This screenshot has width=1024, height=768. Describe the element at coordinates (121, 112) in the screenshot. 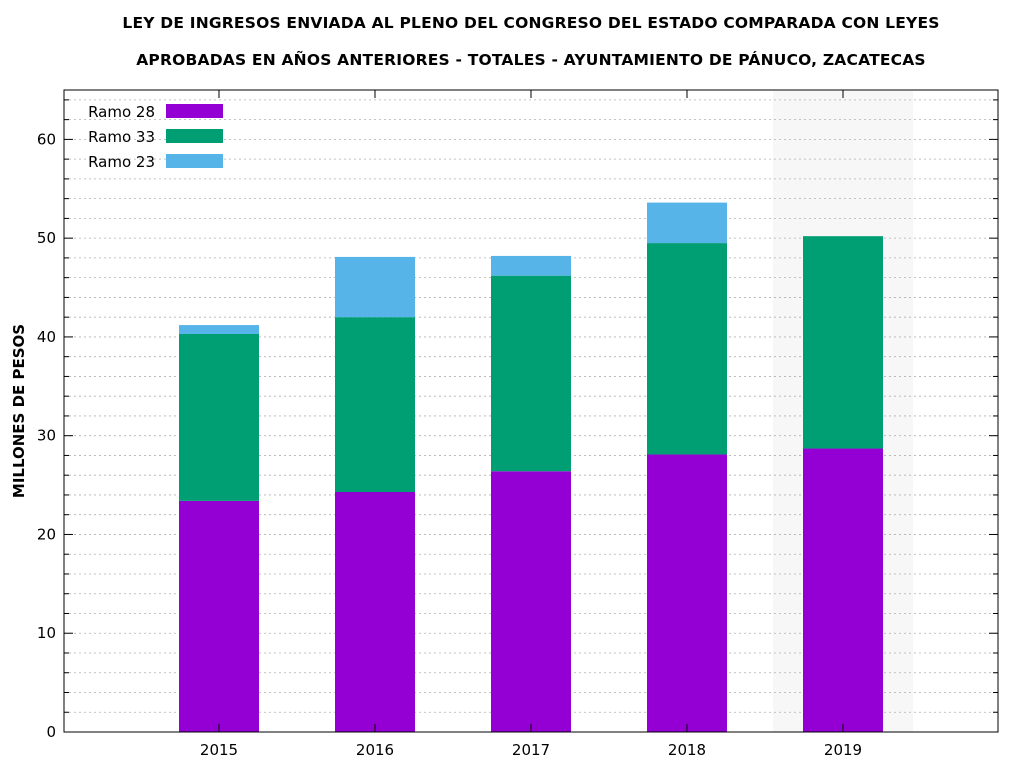

I see `legend-label-ramo-28: Ramo 28` at that location.